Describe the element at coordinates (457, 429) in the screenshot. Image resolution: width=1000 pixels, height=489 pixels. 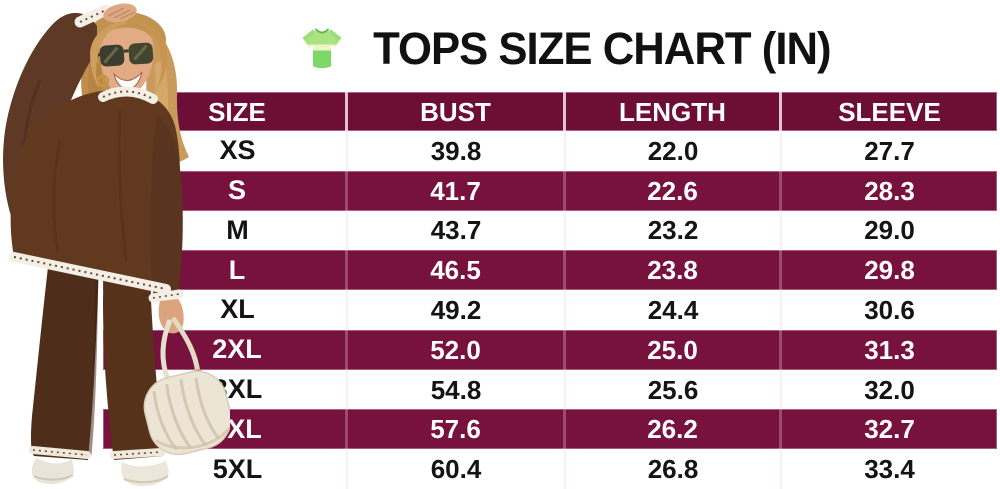
I see `bust-cell: 57.6` at that location.